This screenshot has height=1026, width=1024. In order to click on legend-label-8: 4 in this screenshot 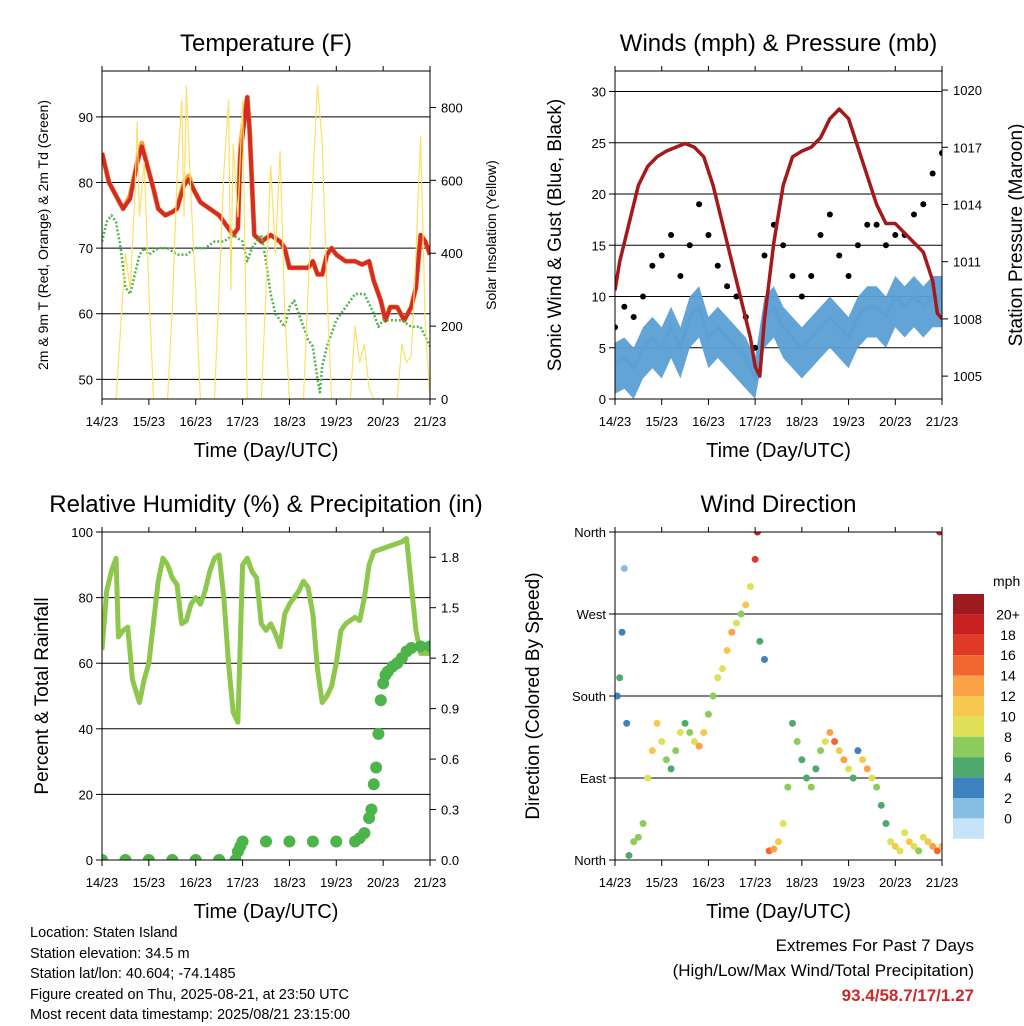, I will do `click(1008, 778)`.